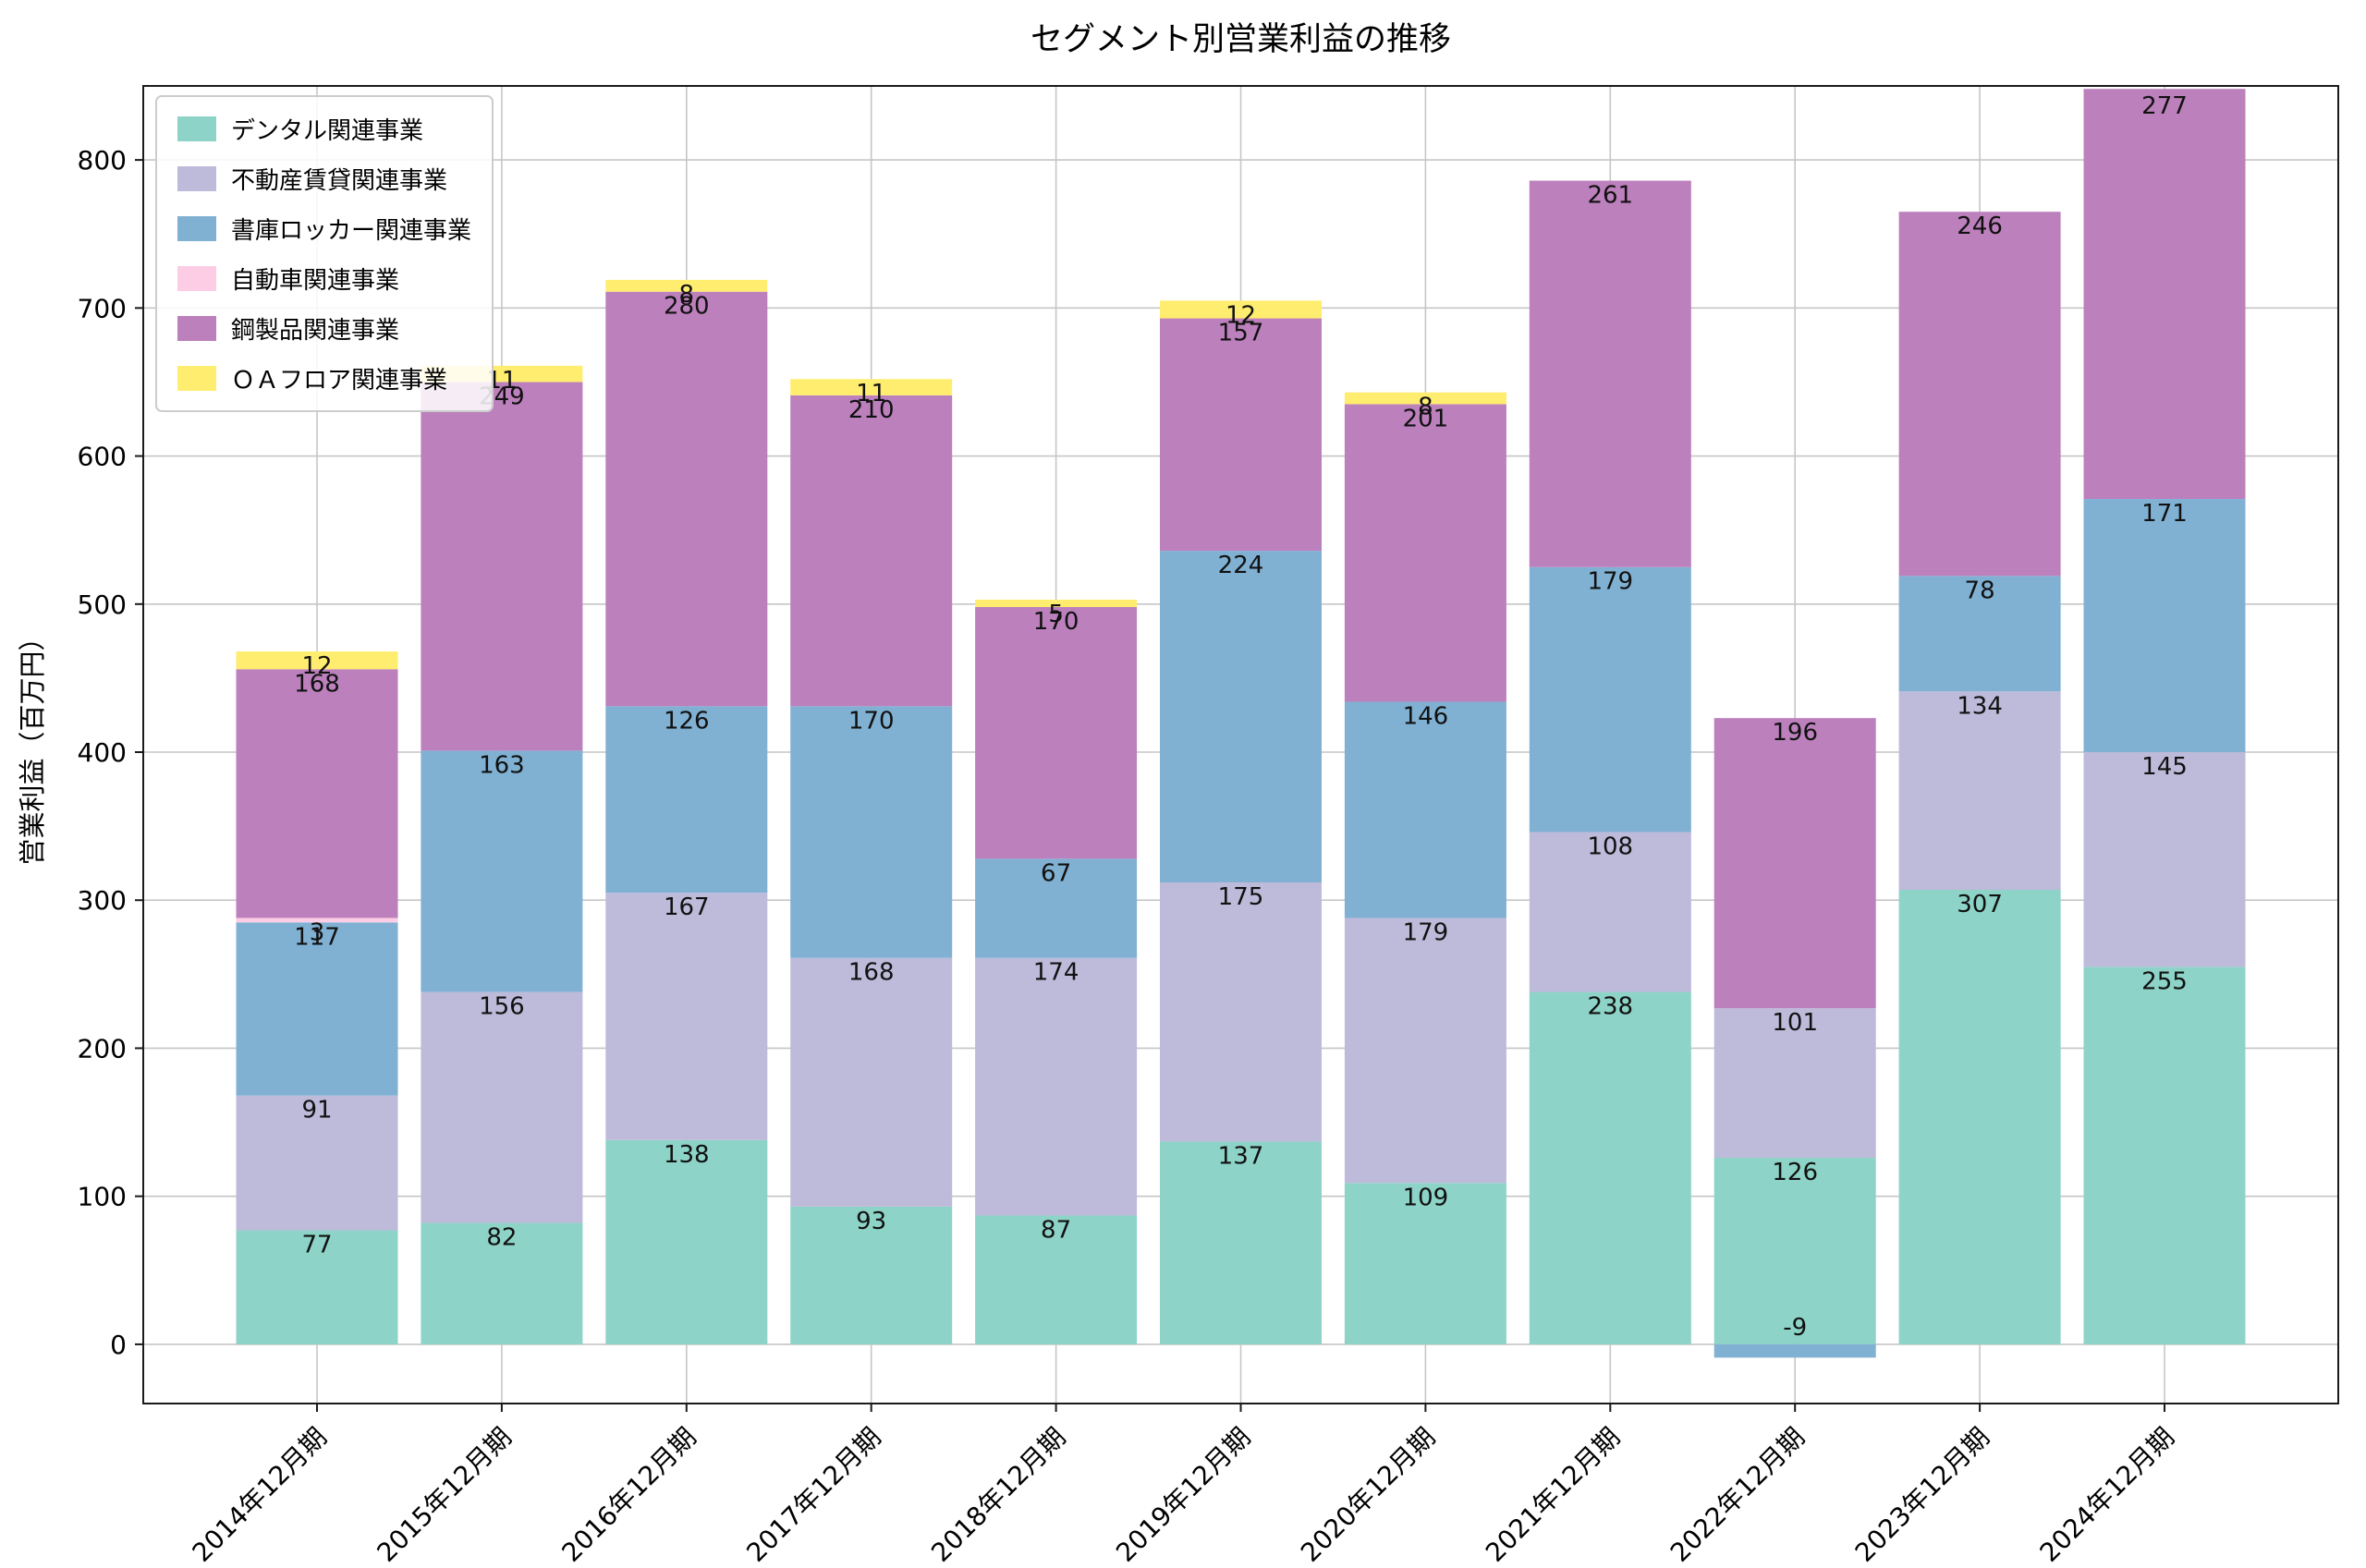 This screenshot has height=1568, width=2366. What do you see at coordinates (1610, 847) in the screenshot?
I see `value-label: 108` at bounding box center [1610, 847].